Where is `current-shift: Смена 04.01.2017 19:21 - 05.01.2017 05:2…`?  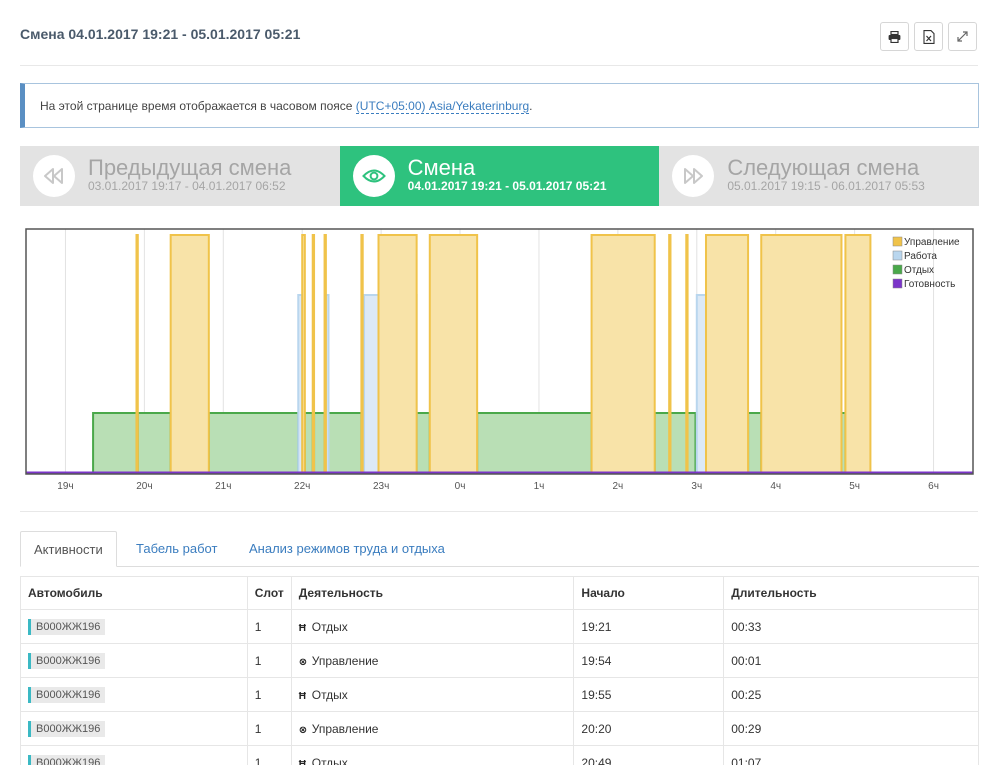 current-shift: Смена 04.01.2017 19:21 - 05.01.2017 05:2… is located at coordinates (499, 176).